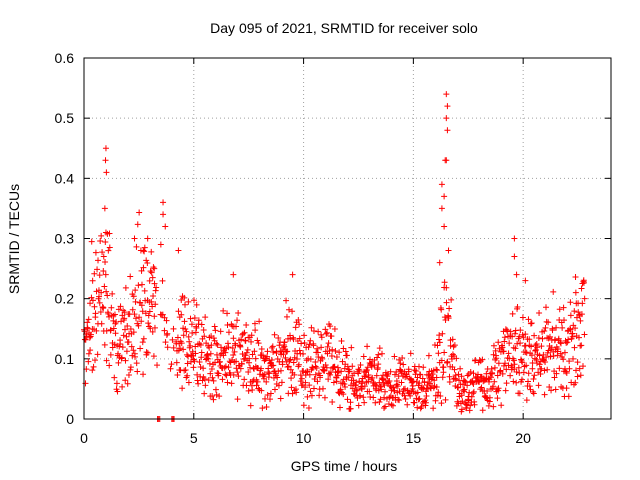 Image resolution: width=640 pixels, height=480 pixels. Describe the element at coordinates (65, 178) in the screenshot. I see `y-tick-label: 0.4` at that location.